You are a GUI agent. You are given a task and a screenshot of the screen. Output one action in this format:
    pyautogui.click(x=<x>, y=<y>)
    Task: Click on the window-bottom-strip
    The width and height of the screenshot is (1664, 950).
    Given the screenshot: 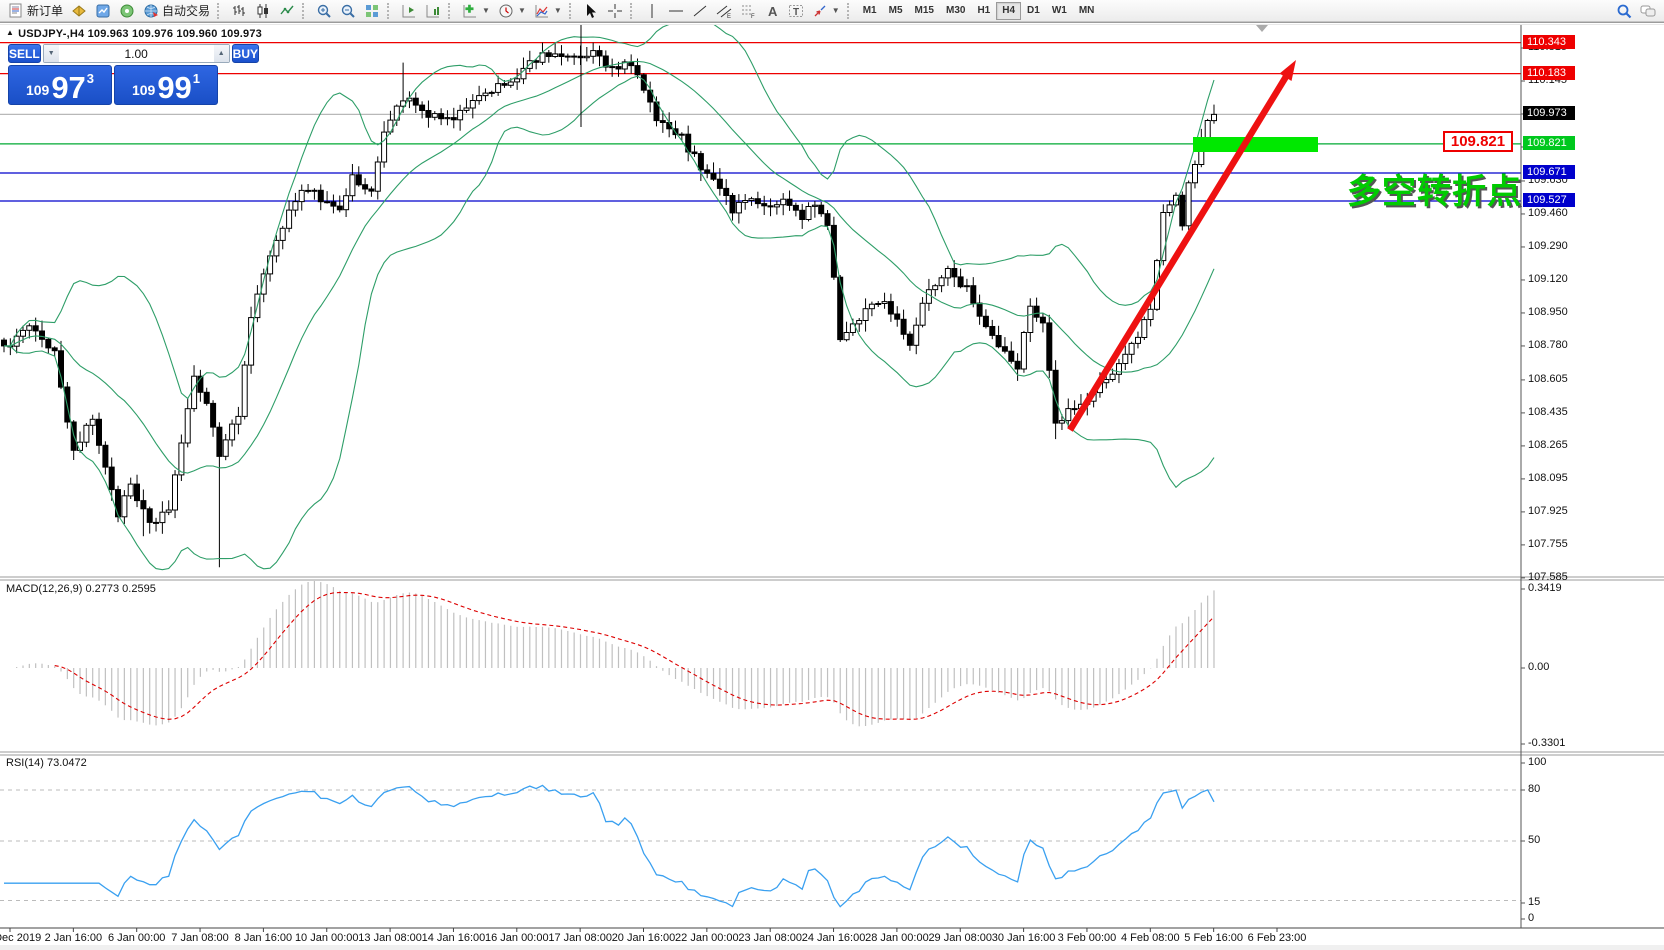 What is the action you would take?
    pyautogui.click(x=832, y=947)
    